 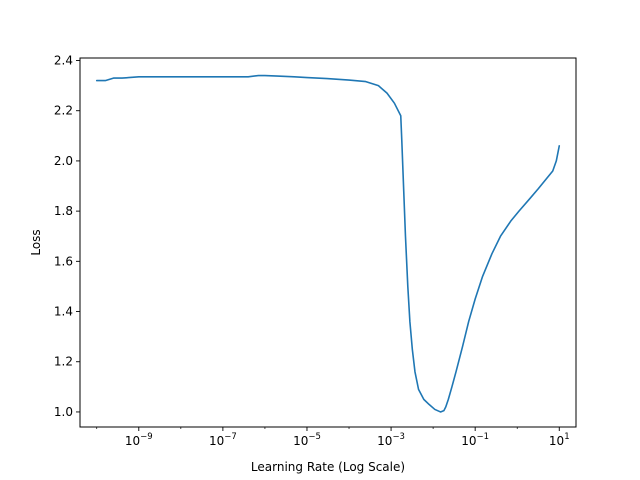 I want to click on x-tick-label: 10⁻⁷, so click(x=223, y=440).